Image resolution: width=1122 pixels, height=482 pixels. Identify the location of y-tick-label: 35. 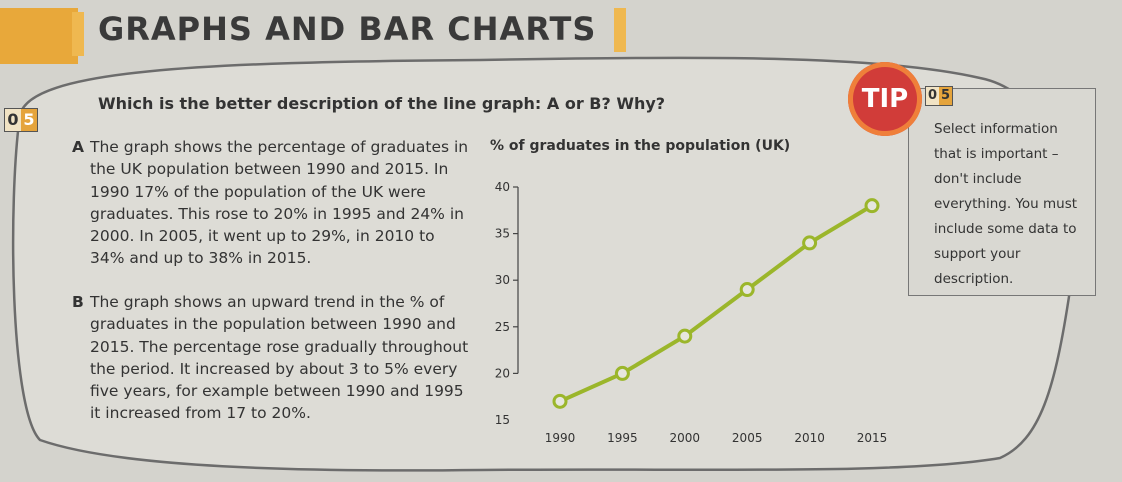
(502, 234).